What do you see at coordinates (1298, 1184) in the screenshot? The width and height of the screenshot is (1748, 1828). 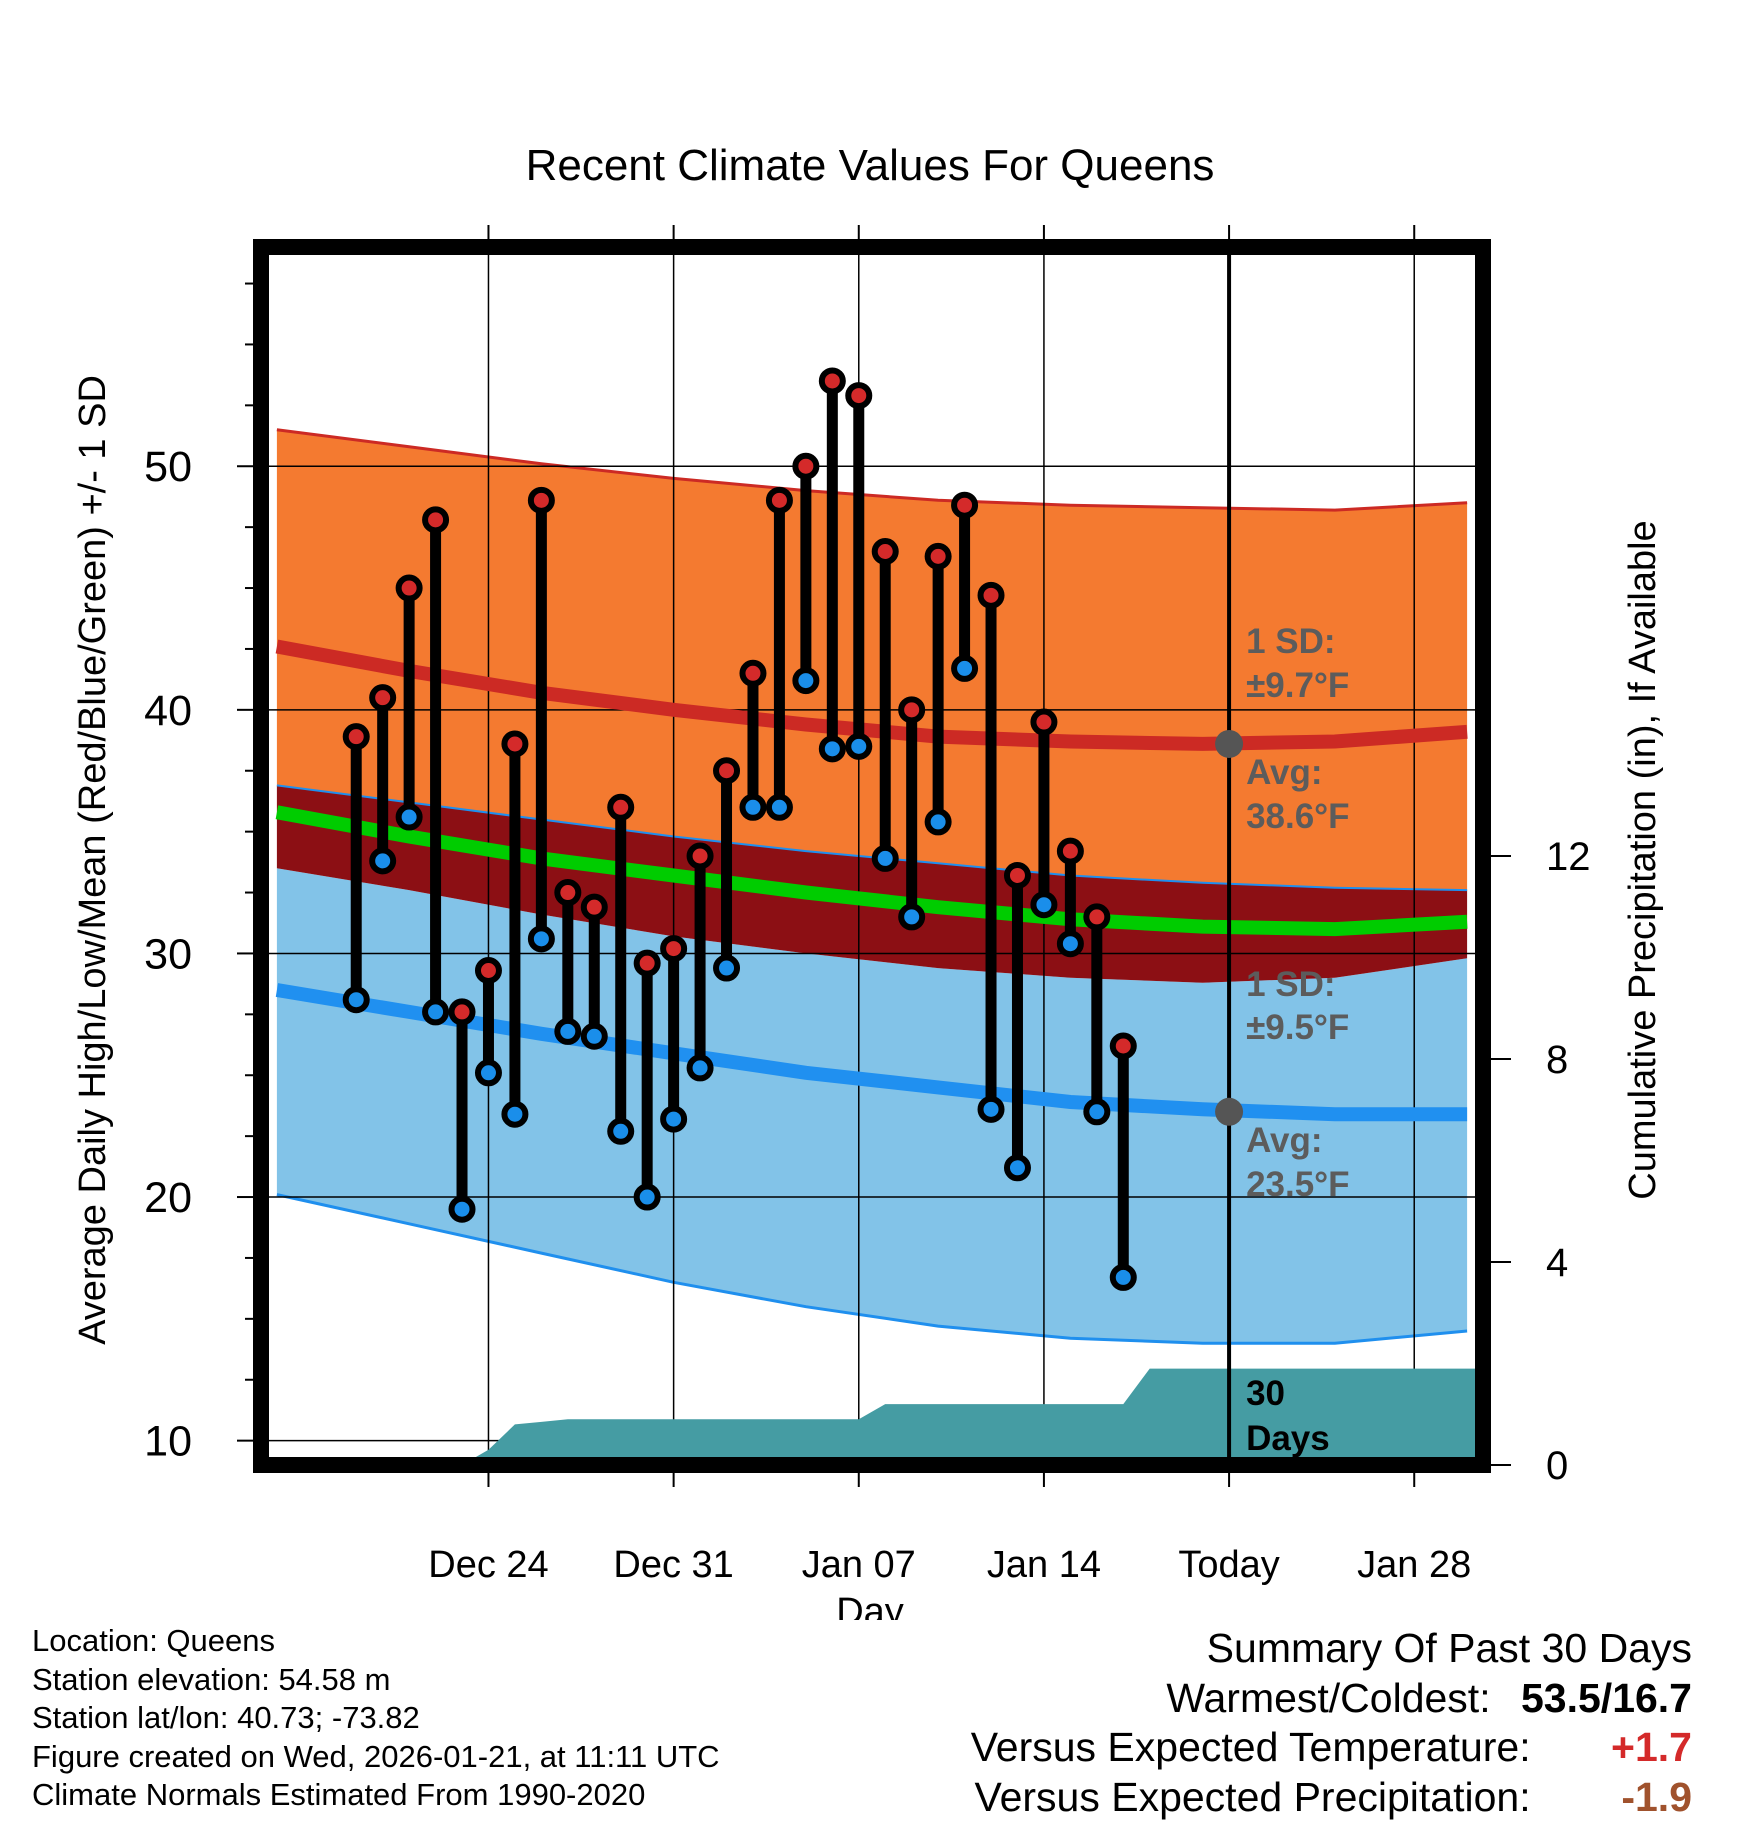 I see `low-avg-value: 23.5°F` at bounding box center [1298, 1184].